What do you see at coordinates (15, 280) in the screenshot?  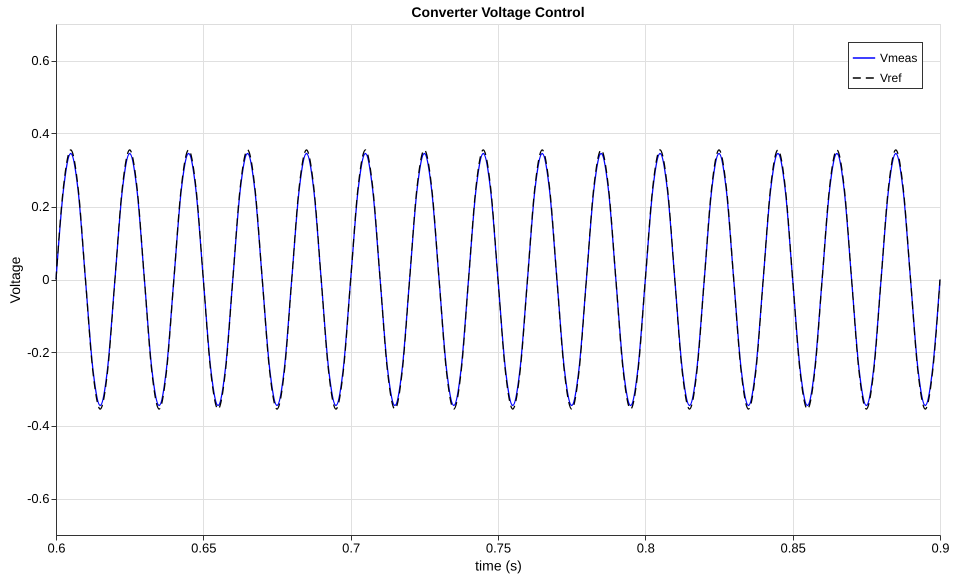 I see `y-axis-title: Voltage` at bounding box center [15, 280].